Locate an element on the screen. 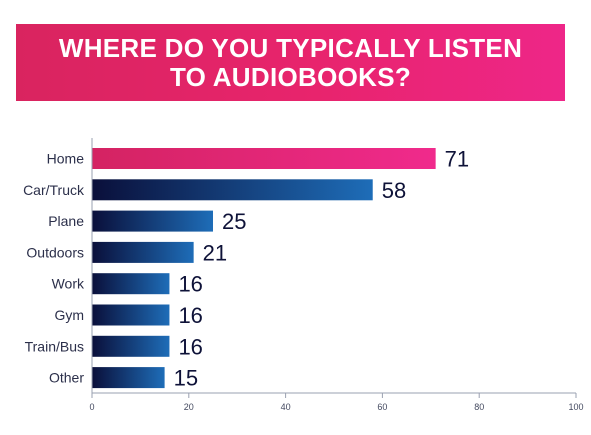  value-label: 21 is located at coordinates (215, 252).